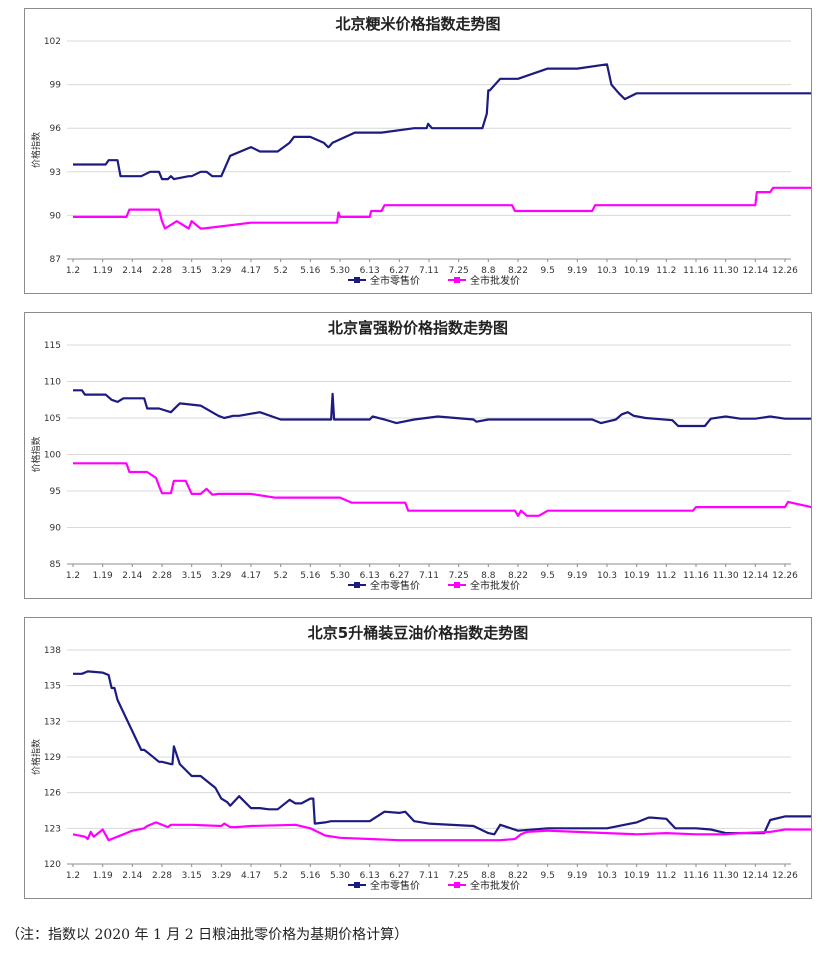 This screenshot has width=837, height=958. What do you see at coordinates (55, 565) in the screenshot?
I see `y-tick-label: 85` at bounding box center [55, 565].